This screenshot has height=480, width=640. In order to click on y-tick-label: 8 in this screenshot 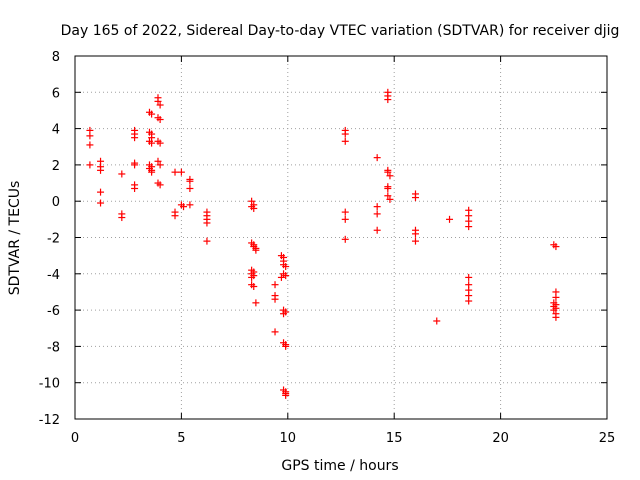, I will do `click(56, 57)`.